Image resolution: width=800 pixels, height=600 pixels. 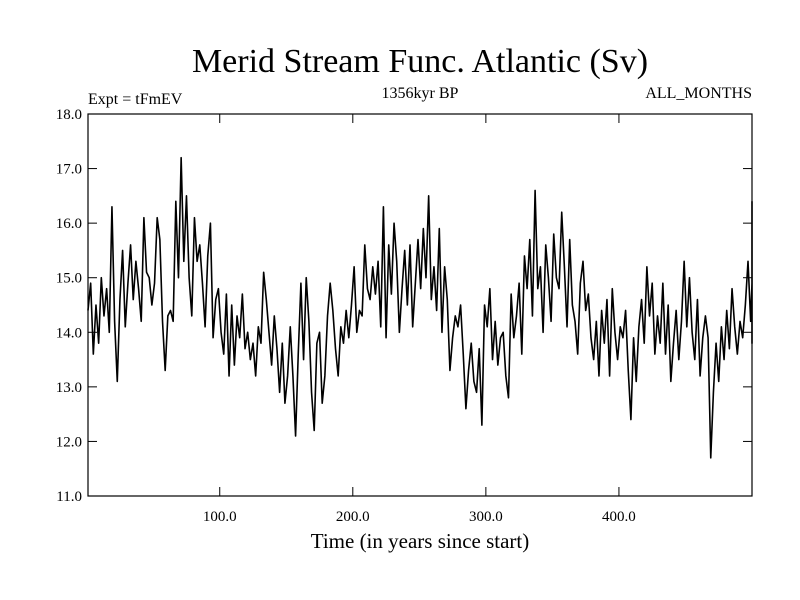 What do you see at coordinates (69, 224) in the screenshot?
I see `y-tick-label: 16.0` at bounding box center [69, 224].